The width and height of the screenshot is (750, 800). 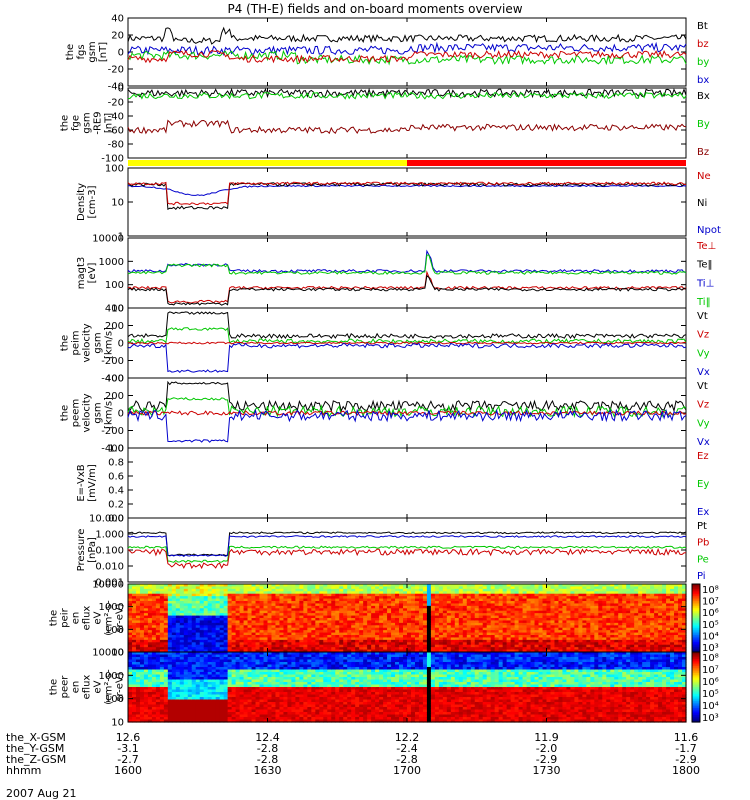 What do you see at coordinates (76, 123) in the screenshot?
I see `y-axis-label: fge` at bounding box center [76, 123].